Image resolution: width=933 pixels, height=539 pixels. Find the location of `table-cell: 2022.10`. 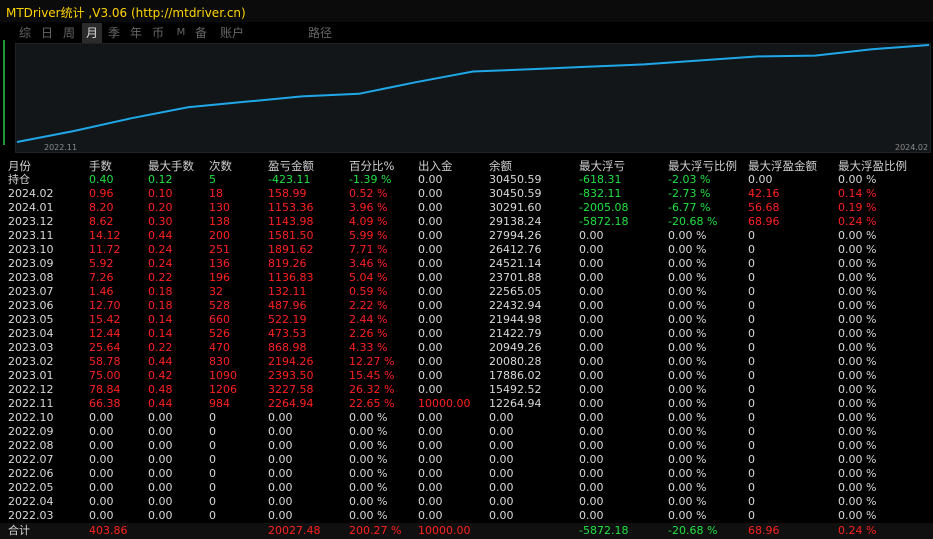

table-cell: 2022.10 is located at coordinates (31, 417).